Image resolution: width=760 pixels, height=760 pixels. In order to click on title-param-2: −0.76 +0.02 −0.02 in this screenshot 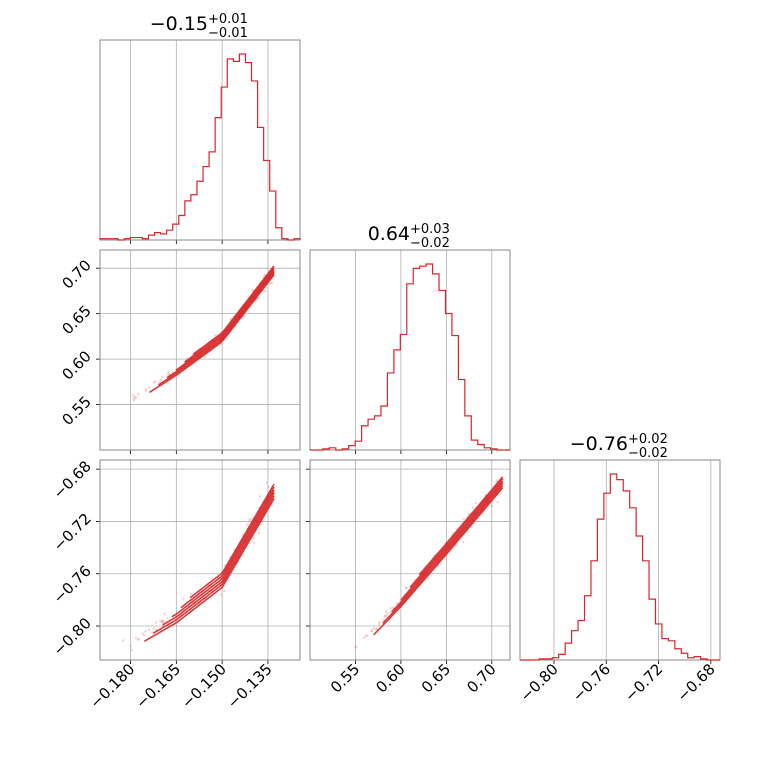, I will do `click(619, 446)`.